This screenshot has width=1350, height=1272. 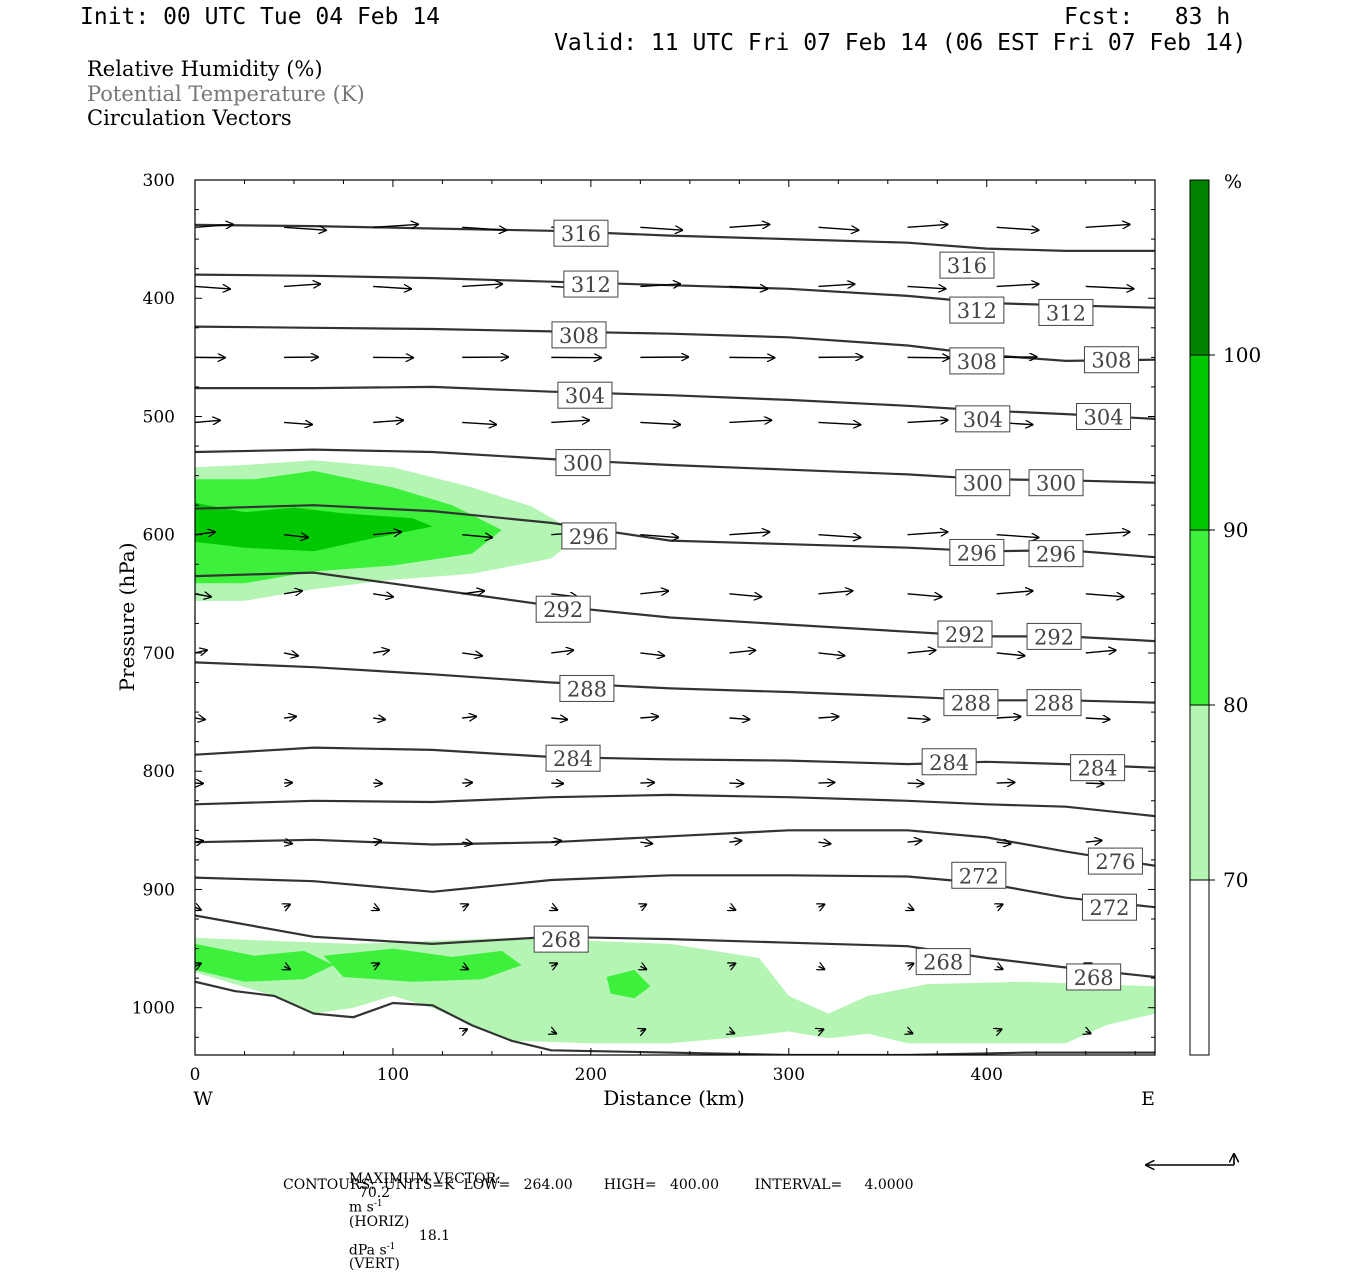 I want to click on x-tick-label: 100, so click(x=393, y=1075).